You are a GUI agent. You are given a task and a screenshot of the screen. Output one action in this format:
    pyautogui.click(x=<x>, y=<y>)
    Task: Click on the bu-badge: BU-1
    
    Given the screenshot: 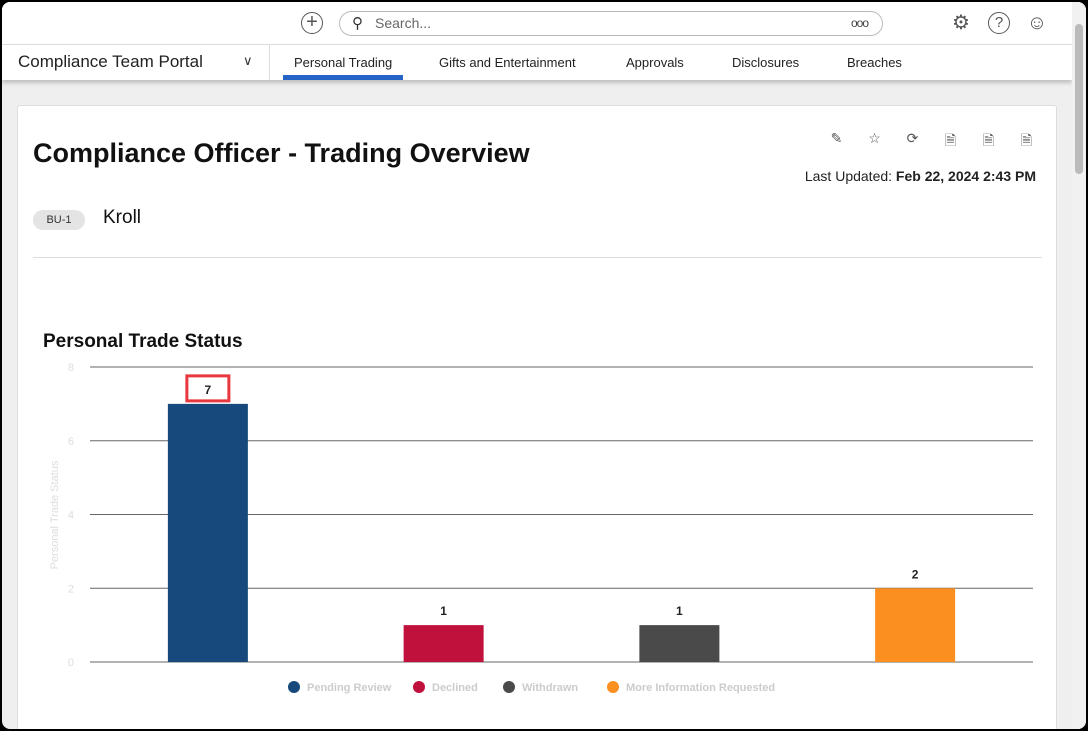 What is the action you would take?
    pyautogui.click(x=59, y=220)
    